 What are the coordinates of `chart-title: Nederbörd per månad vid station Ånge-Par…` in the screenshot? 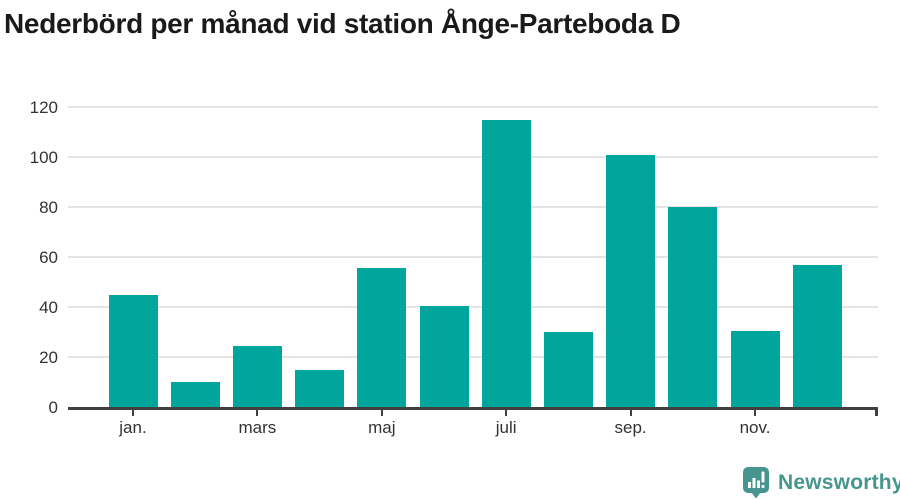 It's located at (342, 23).